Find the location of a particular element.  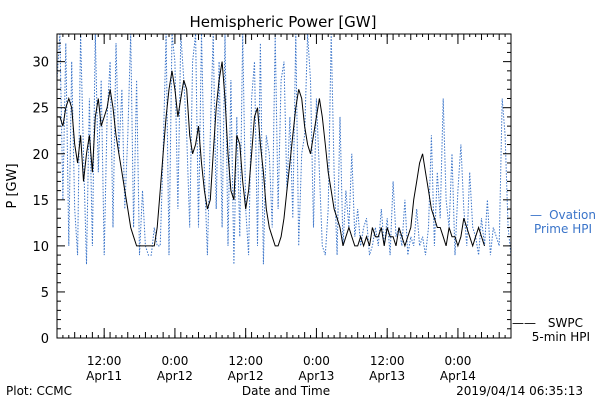

y-tick-label: 5 is located at coordinates (45, 293).